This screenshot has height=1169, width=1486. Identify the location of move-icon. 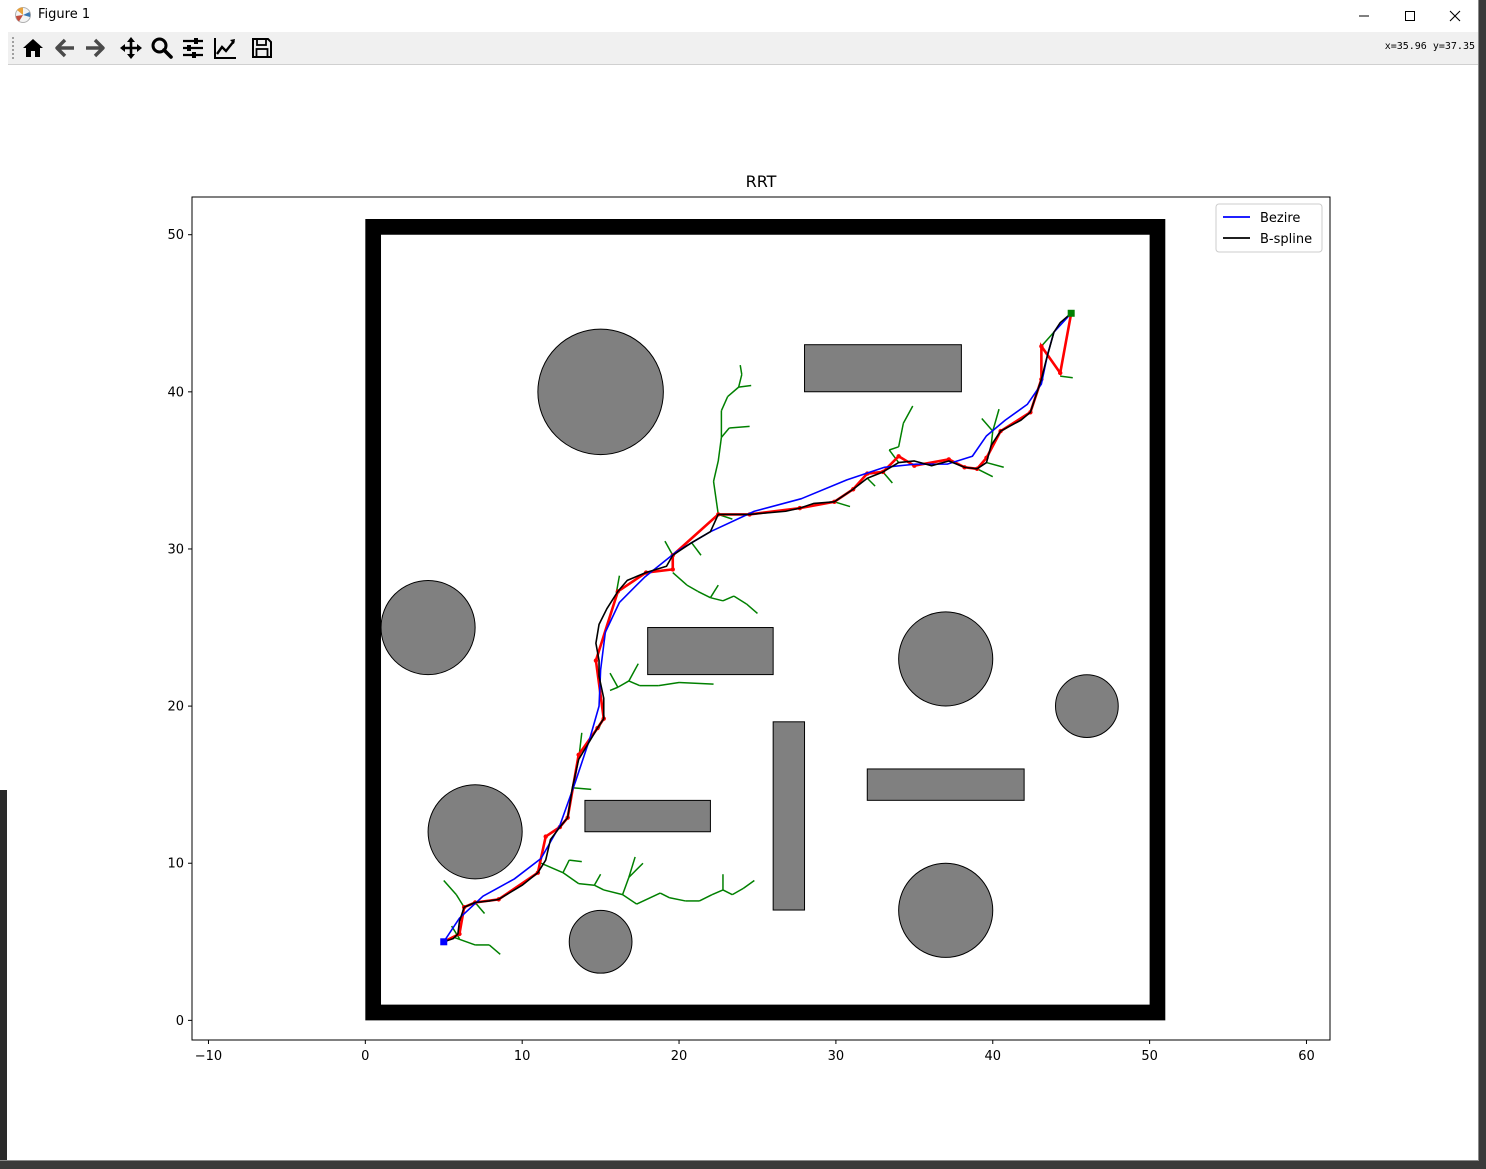
(131, 48).